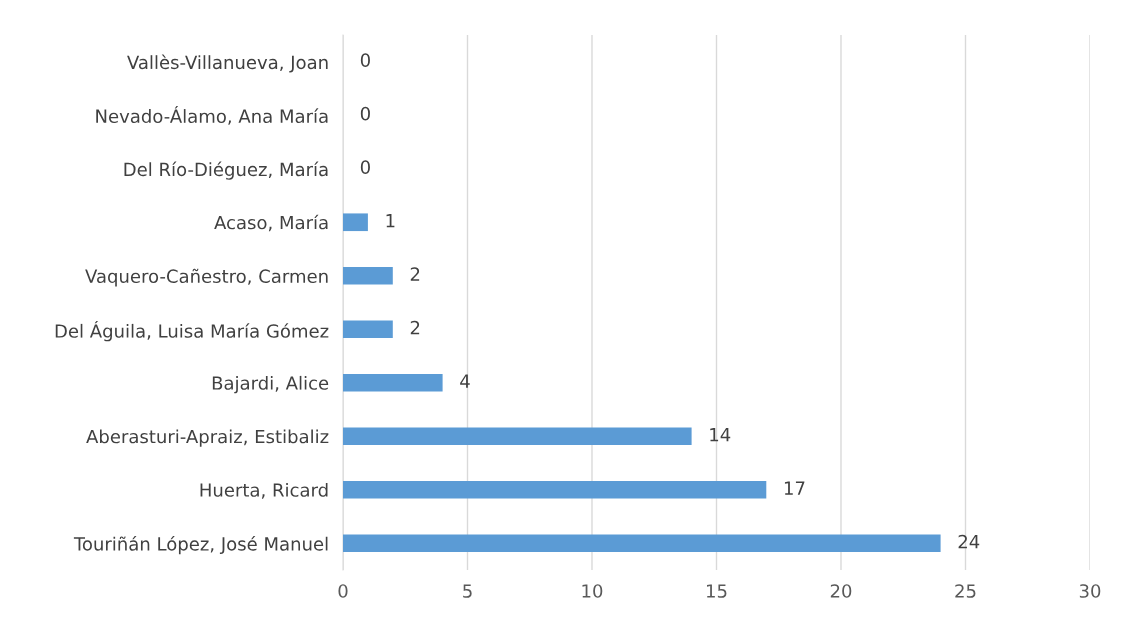  What do you see at coordinates (343, 591) in the screenshot?
I see `x-tick-label: 0` at bounding box center [343, 591].